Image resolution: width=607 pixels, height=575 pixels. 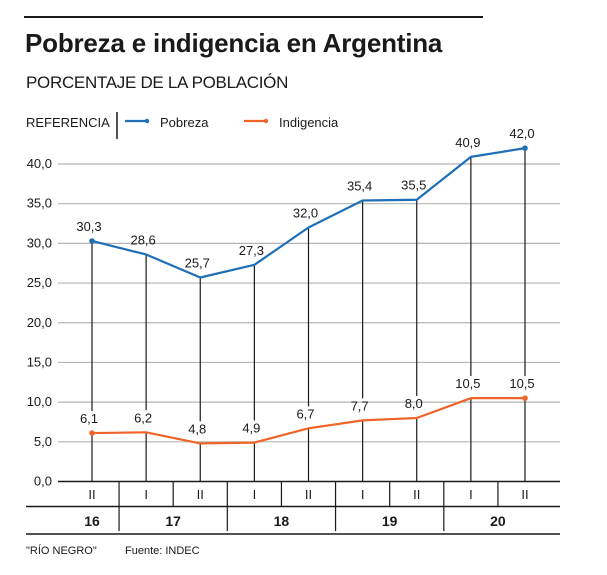 I want to click on data-label-indigencia: 8,0, so click(x=414, y=403).